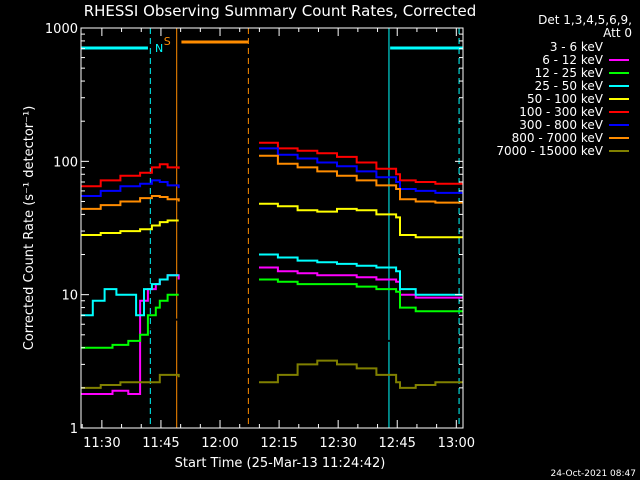  What do you see at coordinates (101, 443) in the screenshot?
I see `x-tick-label: 11:30` at bounding box center [101, 443].